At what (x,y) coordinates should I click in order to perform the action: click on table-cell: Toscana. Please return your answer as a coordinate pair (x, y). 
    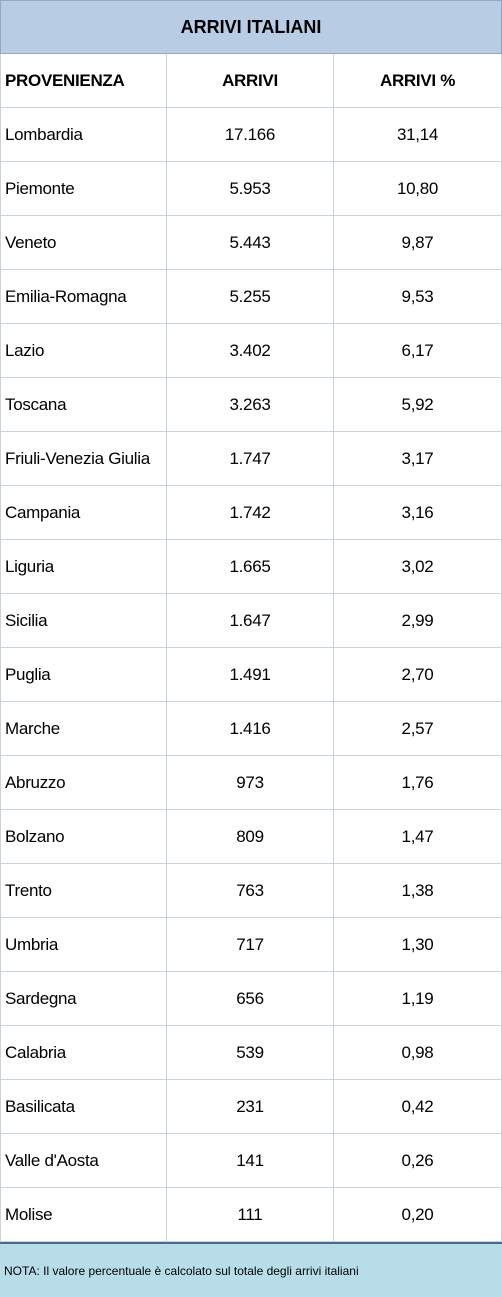
    Looking at the image, I should click on (83, 405).